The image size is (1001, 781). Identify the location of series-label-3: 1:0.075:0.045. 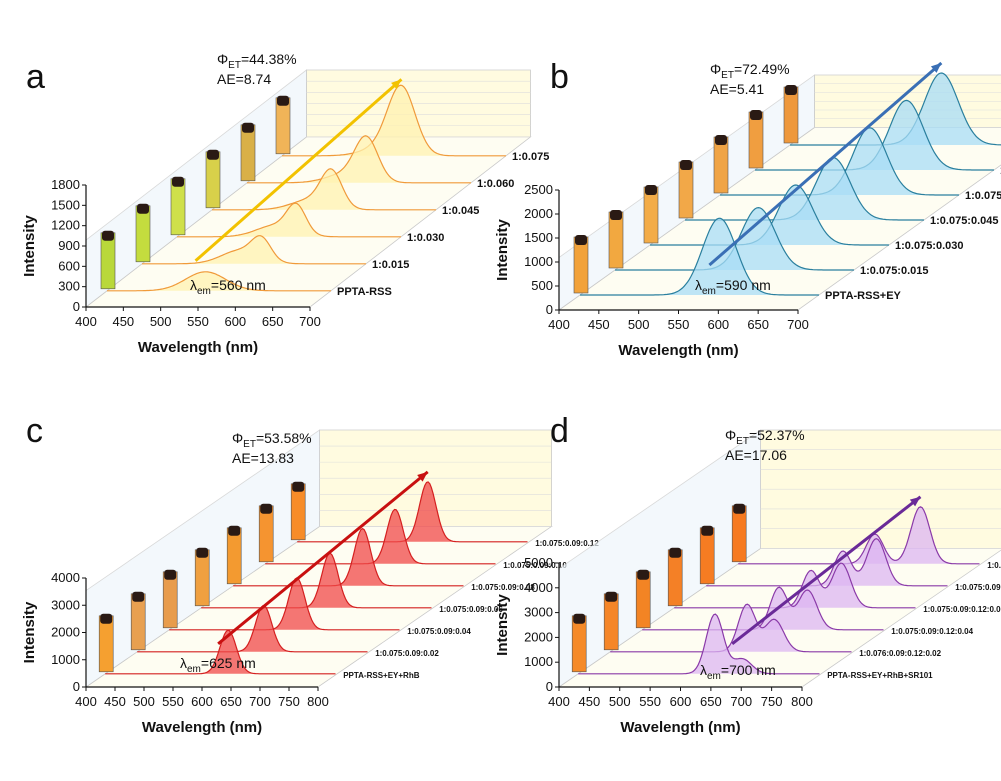
(964, 221).